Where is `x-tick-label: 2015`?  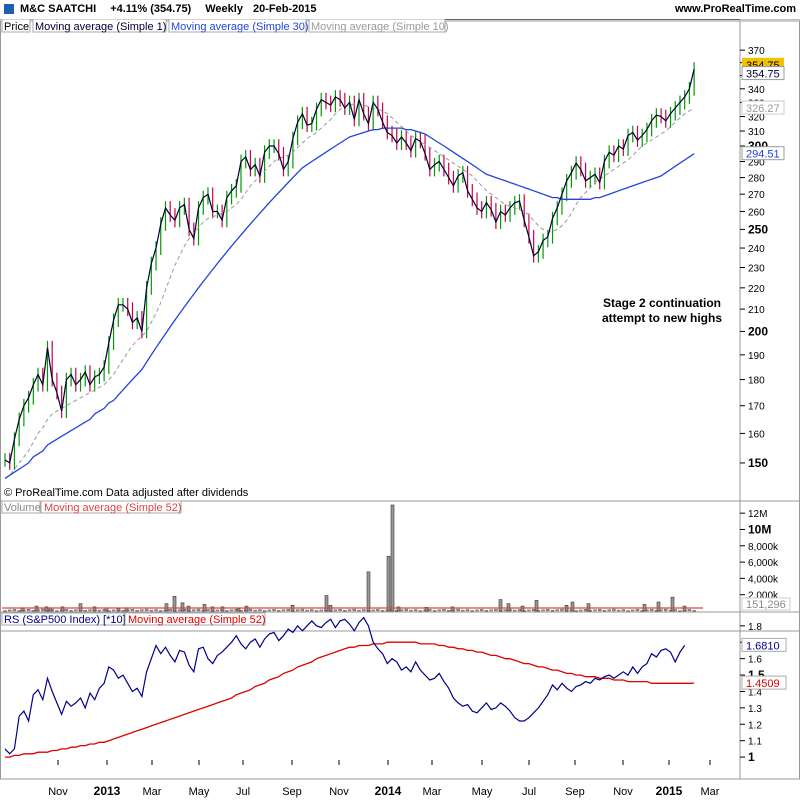 x-tick-label: 2015 is located at coordinates (669, 791).